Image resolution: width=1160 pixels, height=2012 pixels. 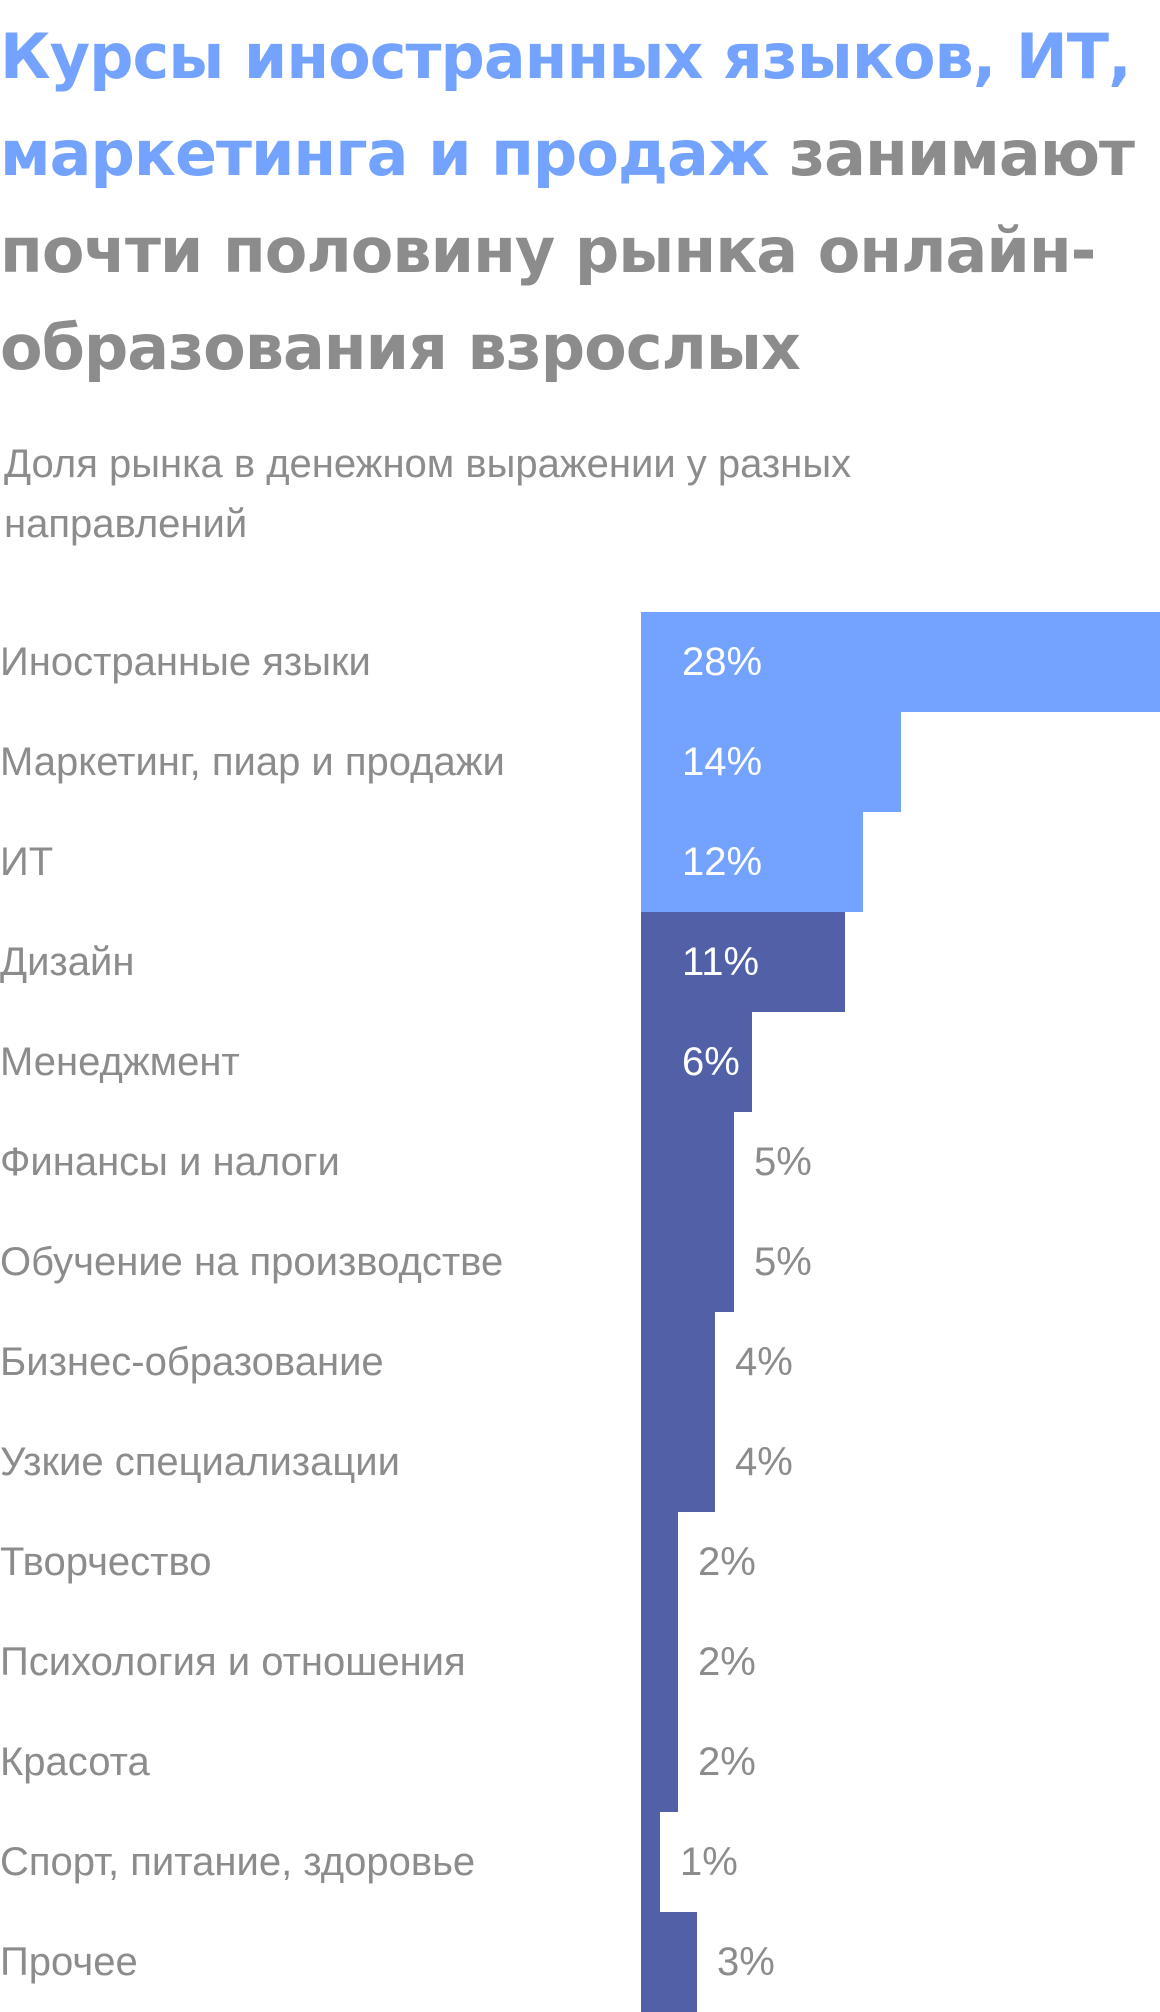 What do you see at coordinates (106, 1562) in the screenshot?
I see `category-label: Творчество` at bounding box center [106, 1562].